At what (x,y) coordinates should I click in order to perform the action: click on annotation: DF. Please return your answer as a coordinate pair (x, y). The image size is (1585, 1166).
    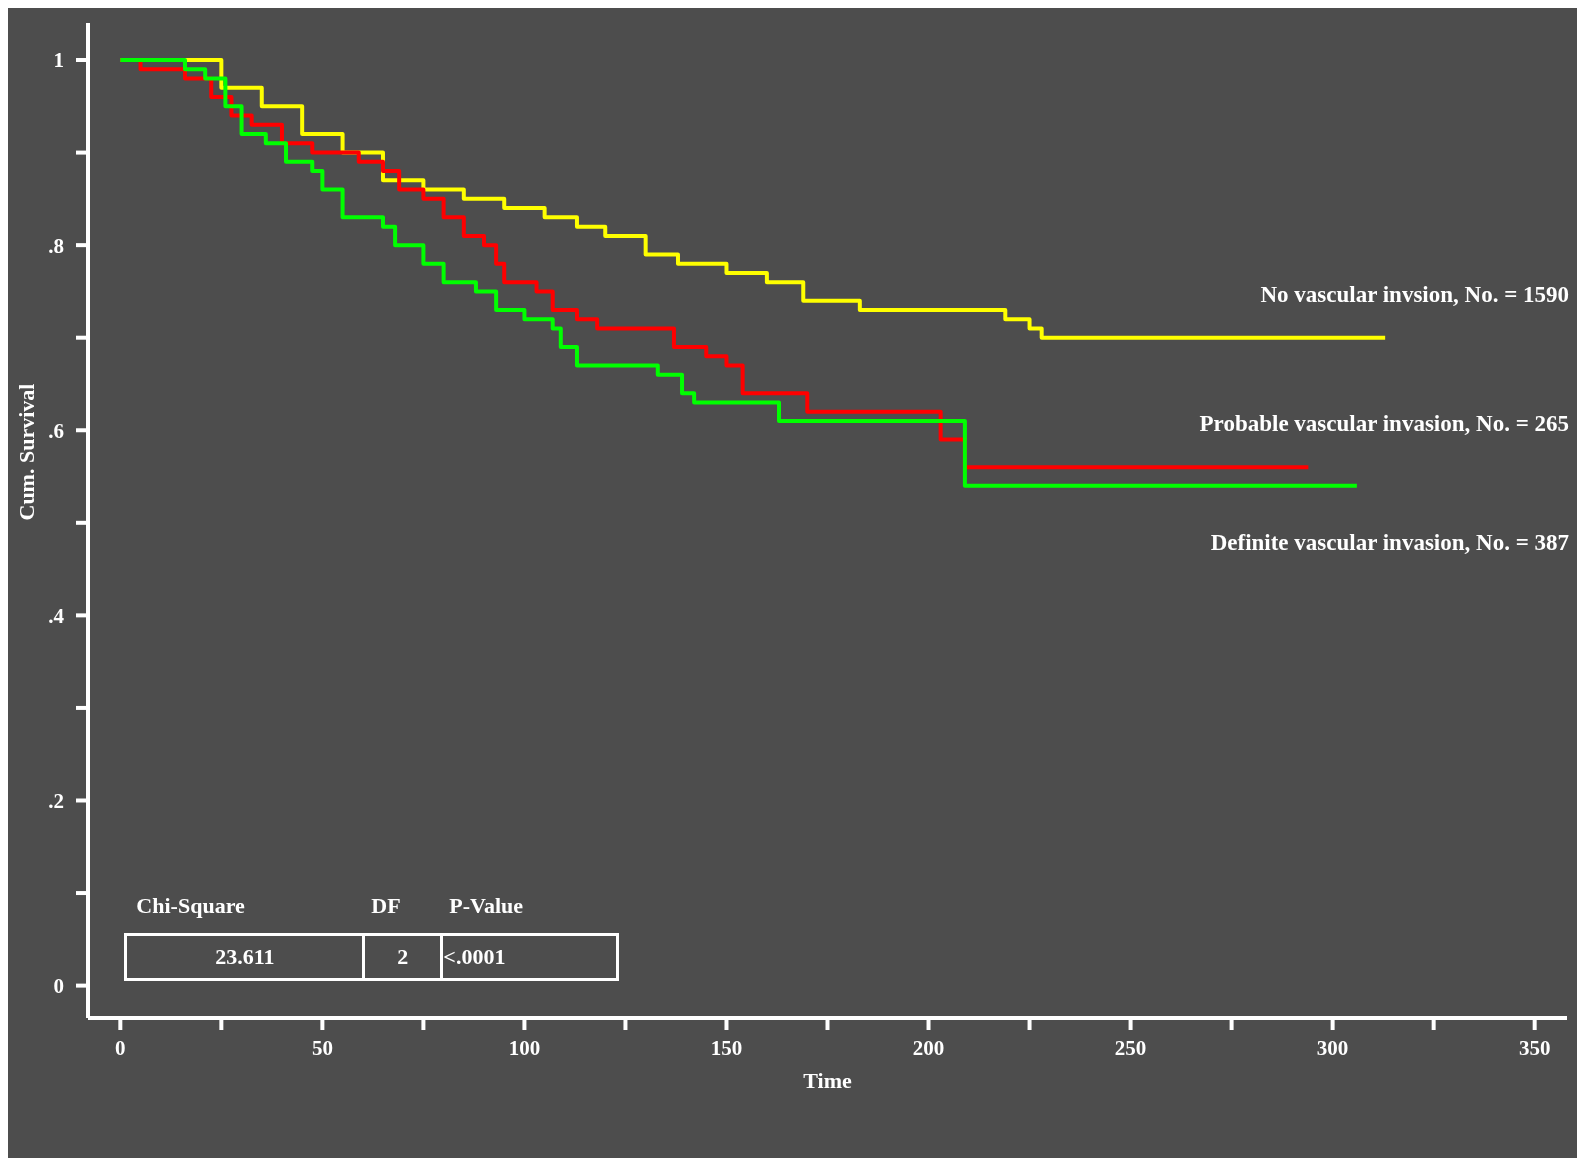
    Looking at the image, I should click on (386, 907).